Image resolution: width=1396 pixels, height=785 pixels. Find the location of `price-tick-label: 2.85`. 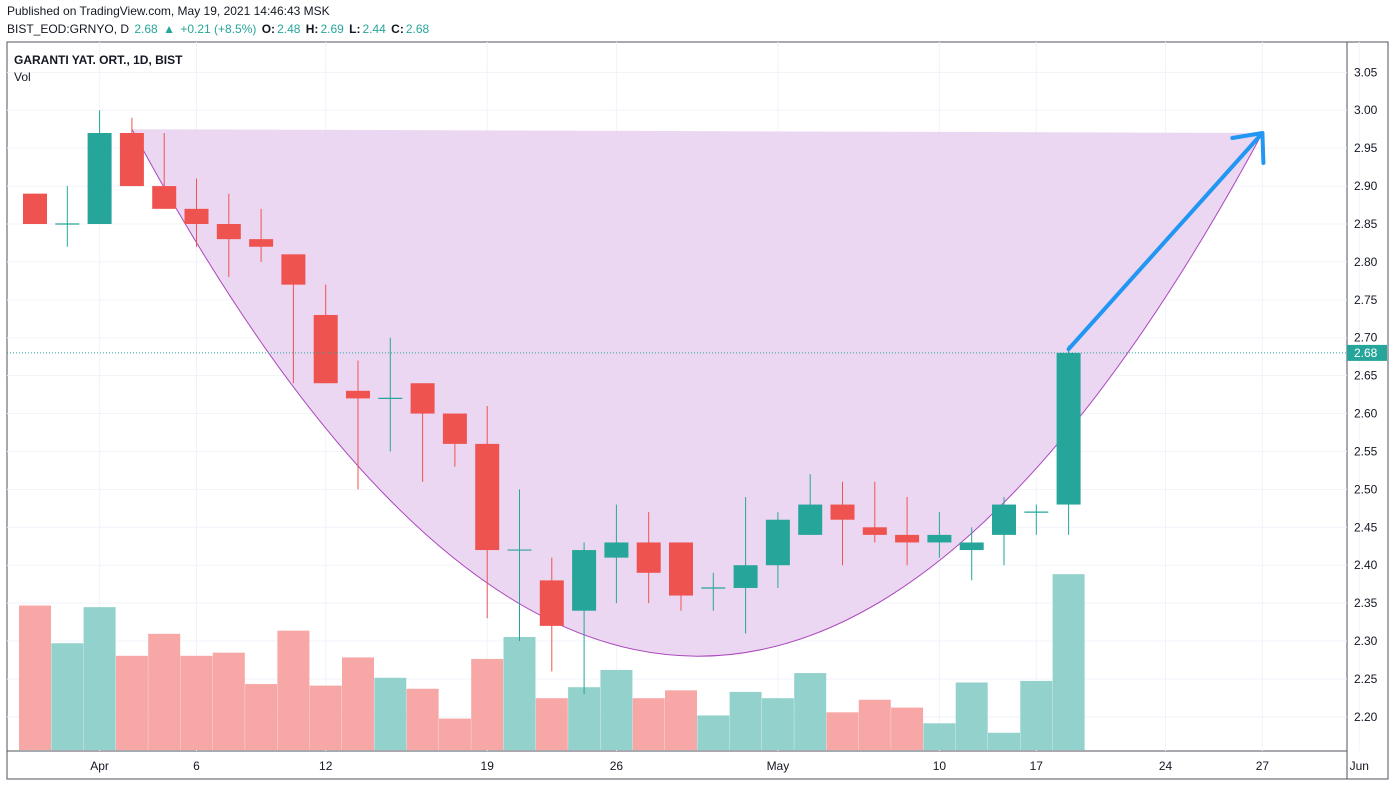

price-tick-label: 2.85 is located at coordinates (1366, 224).